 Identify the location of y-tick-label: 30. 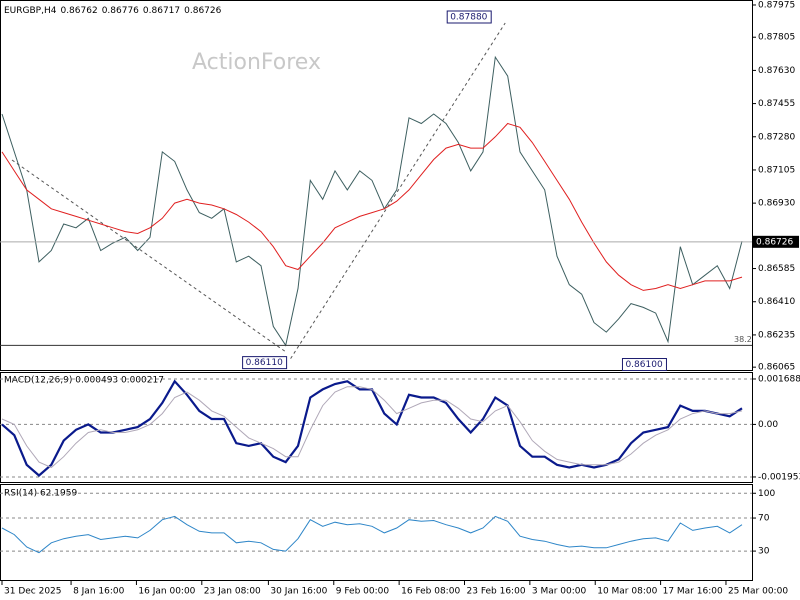
(764, 552).